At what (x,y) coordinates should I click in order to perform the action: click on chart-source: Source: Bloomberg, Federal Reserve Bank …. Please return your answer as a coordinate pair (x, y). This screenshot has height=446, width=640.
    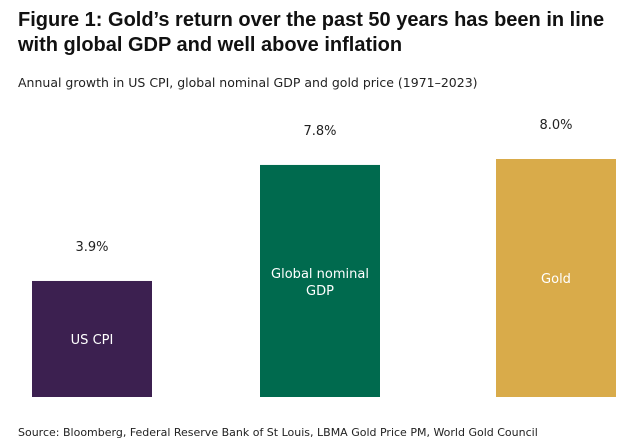
    Looking at the image, I should click on (278, 432).